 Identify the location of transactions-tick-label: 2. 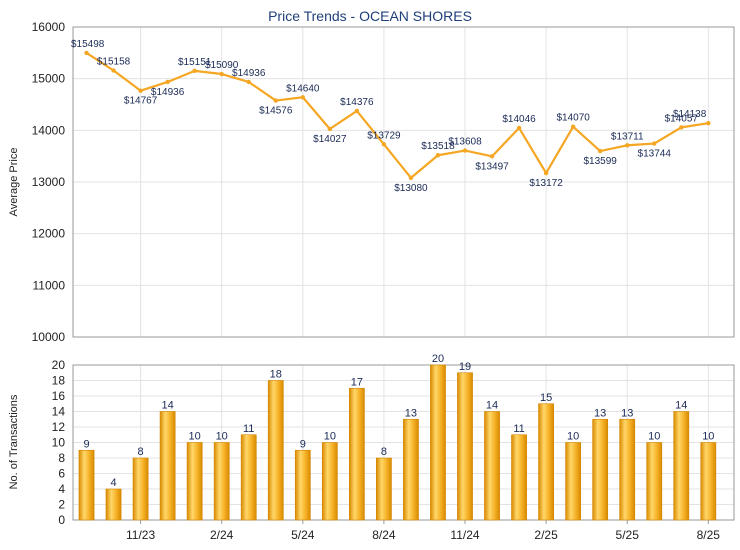
(61, 505).